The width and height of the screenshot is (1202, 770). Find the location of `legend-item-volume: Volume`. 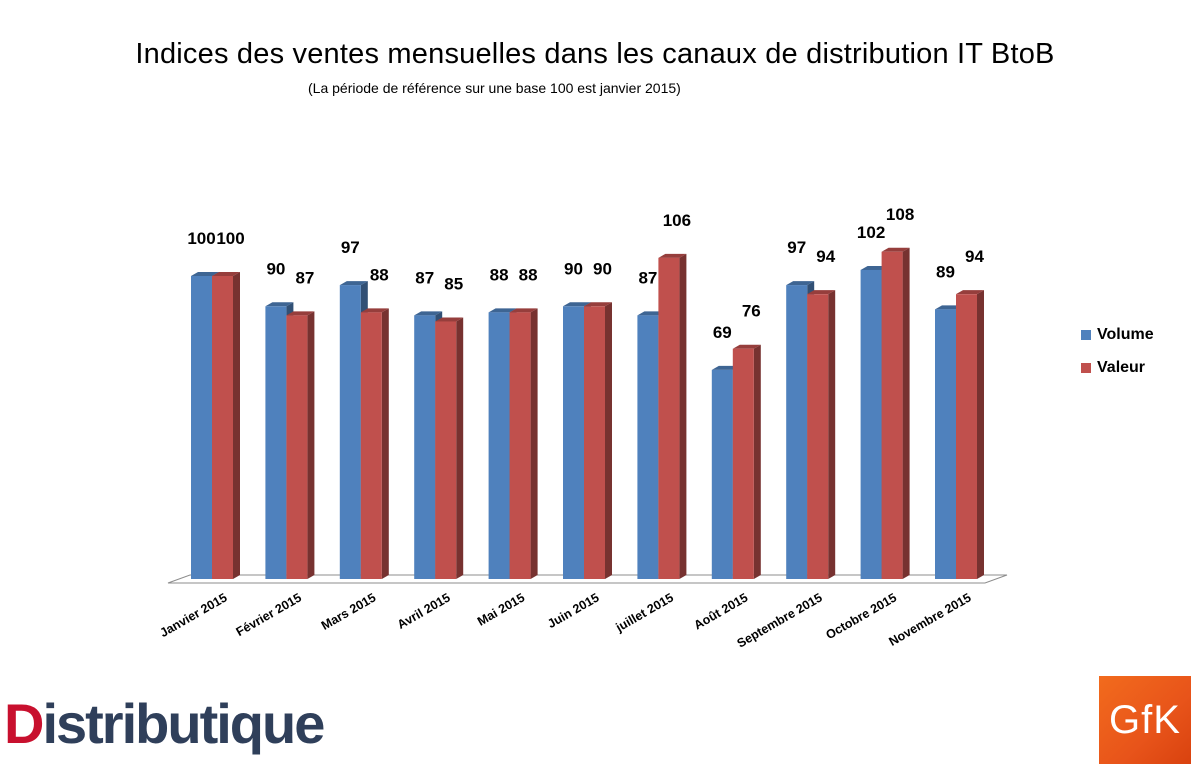

legend-item-volume: Volume is located at coordinates (1117, 334).